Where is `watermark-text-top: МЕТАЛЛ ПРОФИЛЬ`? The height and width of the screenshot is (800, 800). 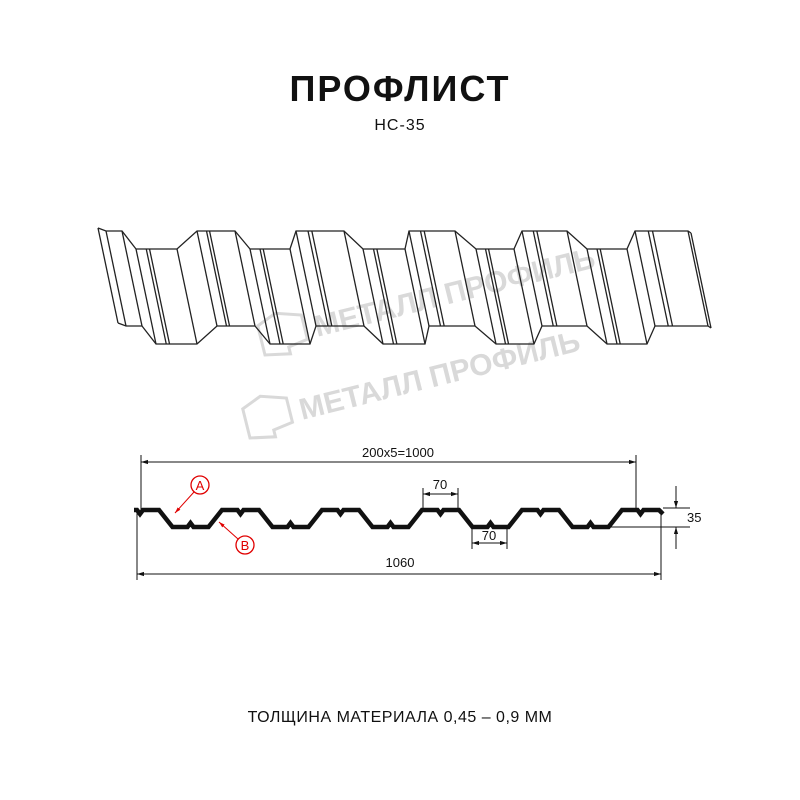 watermark-text-top: МЕТАЛЛ ПРОФИЛЬ is located at coordinates (455, 293).